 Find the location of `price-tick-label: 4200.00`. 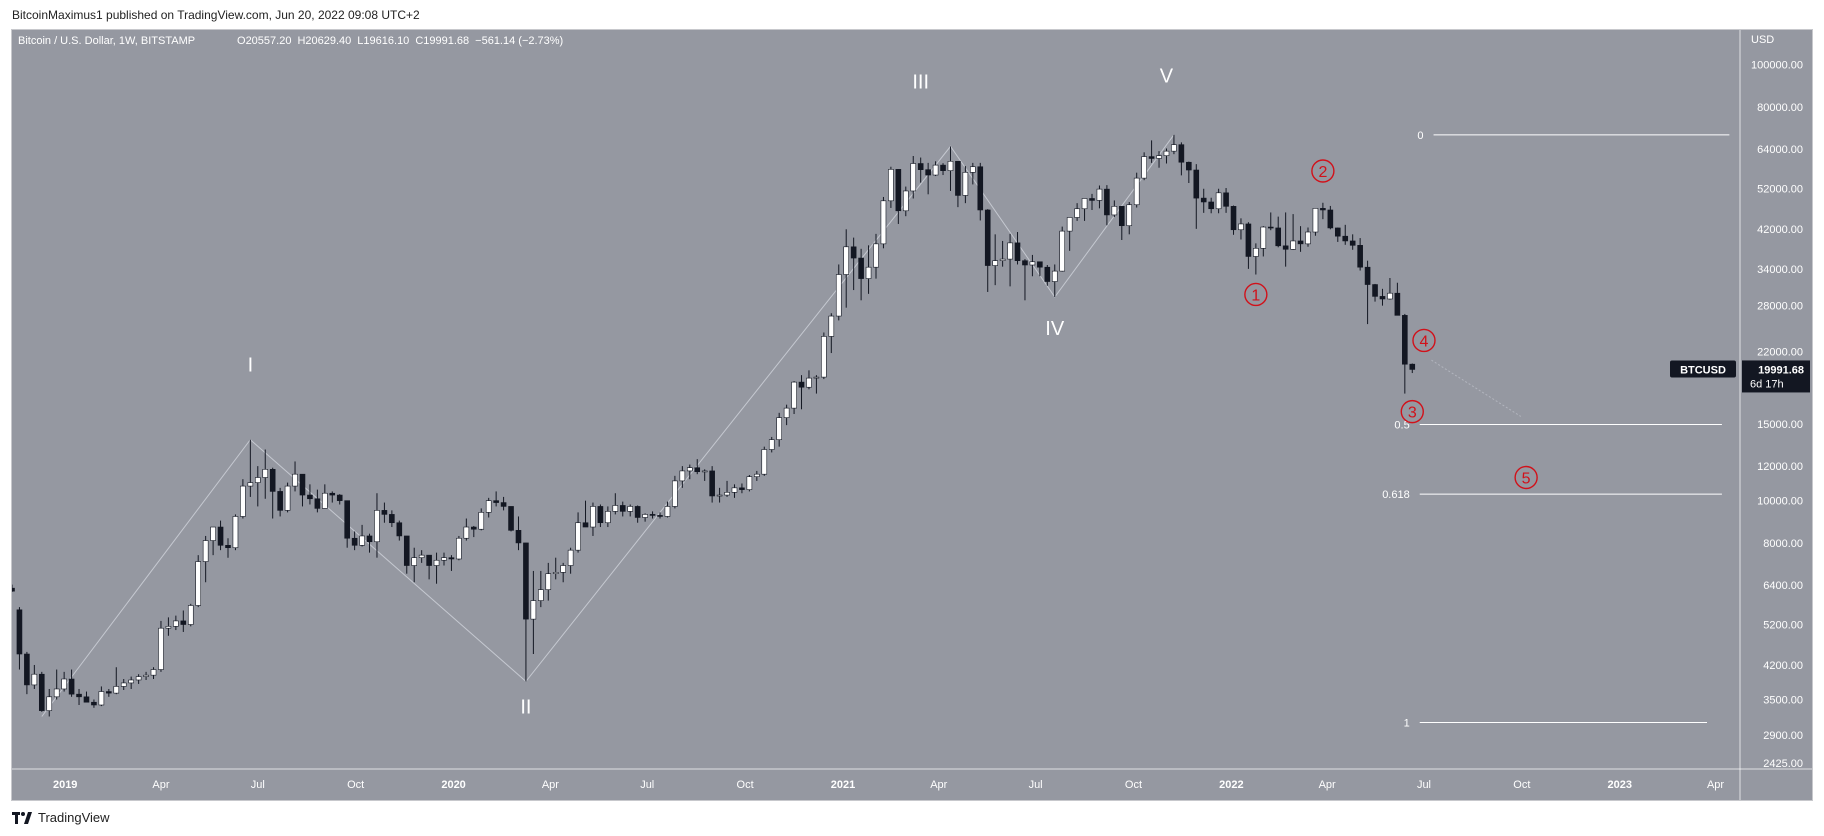

price-tick-label: 4200.00 is located at coordinates (1783, 666).